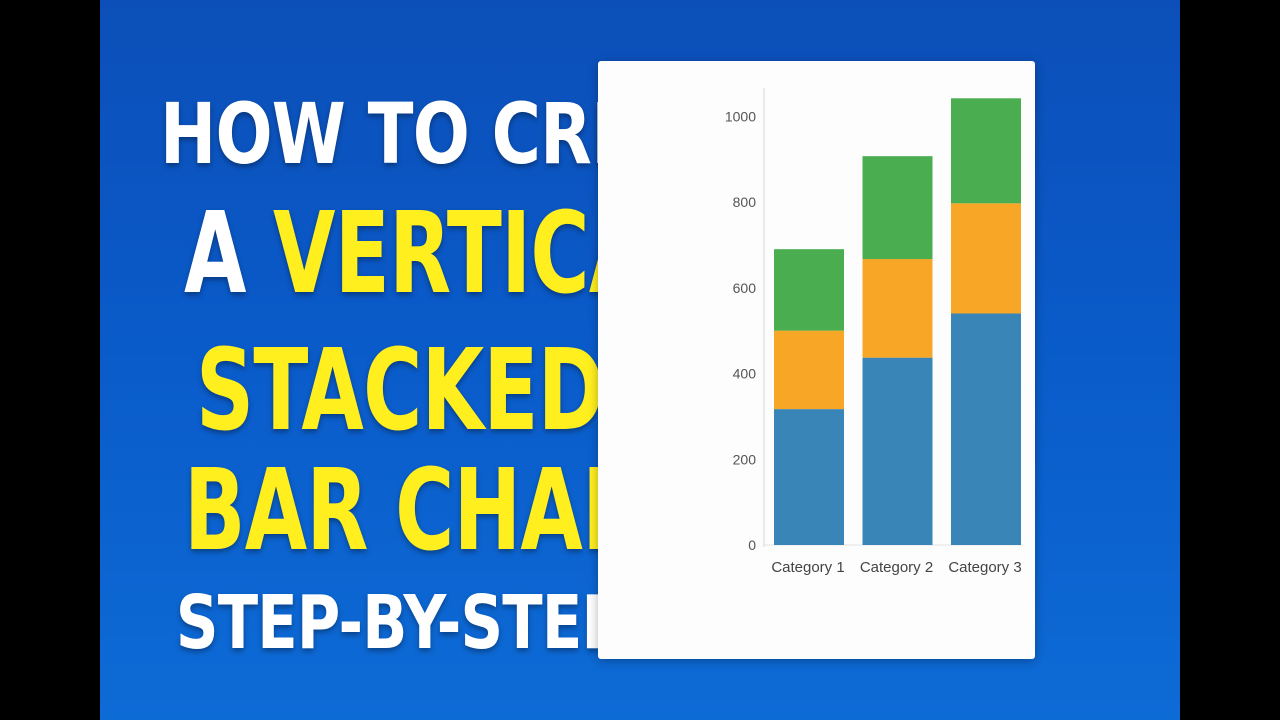 The height and width of the screenshot is (720, 1280). I want to click on headline-line-4: BAR CHART, so click(439, 511).